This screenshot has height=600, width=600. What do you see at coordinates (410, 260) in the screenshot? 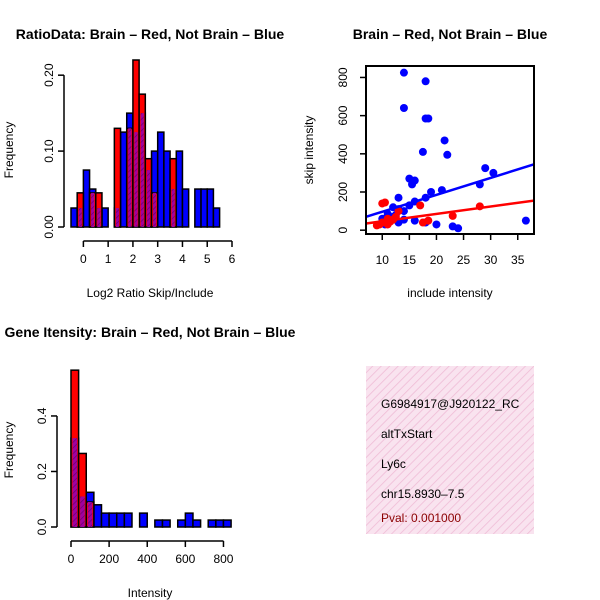
I see `scatter-x-tick-label-1: 15` at bounding box center [410, 260].